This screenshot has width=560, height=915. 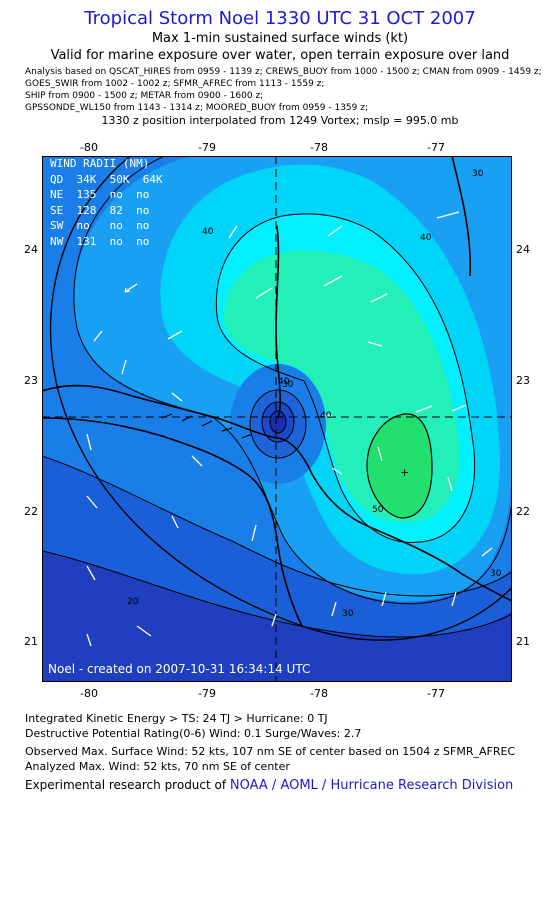 I want to click on wind-radii-row: NE 135 no no, so click(x=100, y=194).